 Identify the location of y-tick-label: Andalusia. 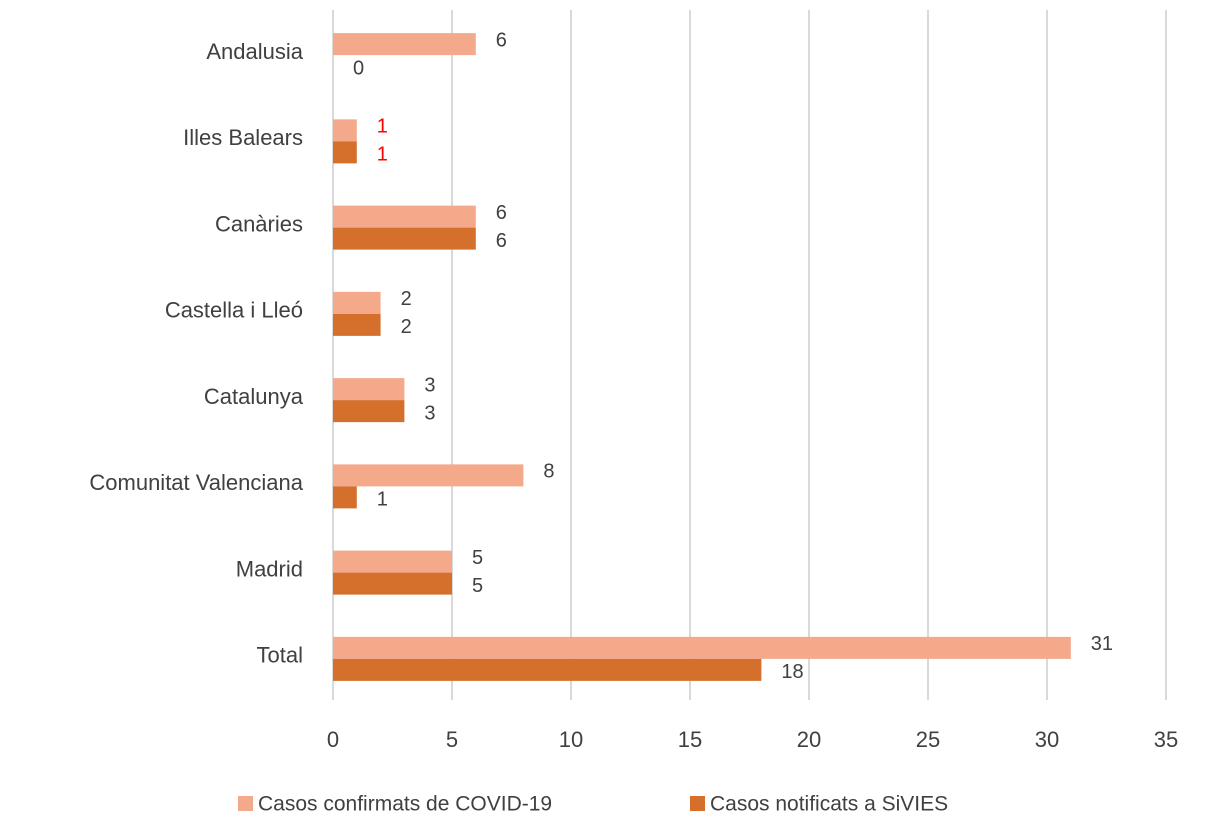
(254, 51).